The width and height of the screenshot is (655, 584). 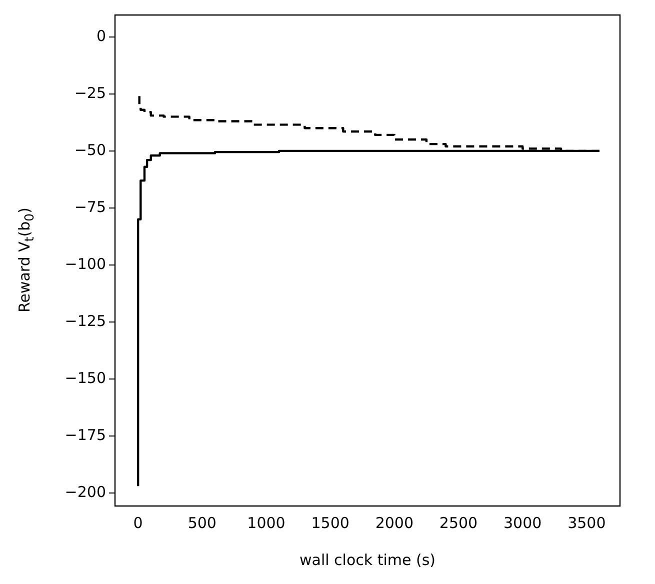 I want to click on x-tick-label: 2500, so click(x=458, y=523).